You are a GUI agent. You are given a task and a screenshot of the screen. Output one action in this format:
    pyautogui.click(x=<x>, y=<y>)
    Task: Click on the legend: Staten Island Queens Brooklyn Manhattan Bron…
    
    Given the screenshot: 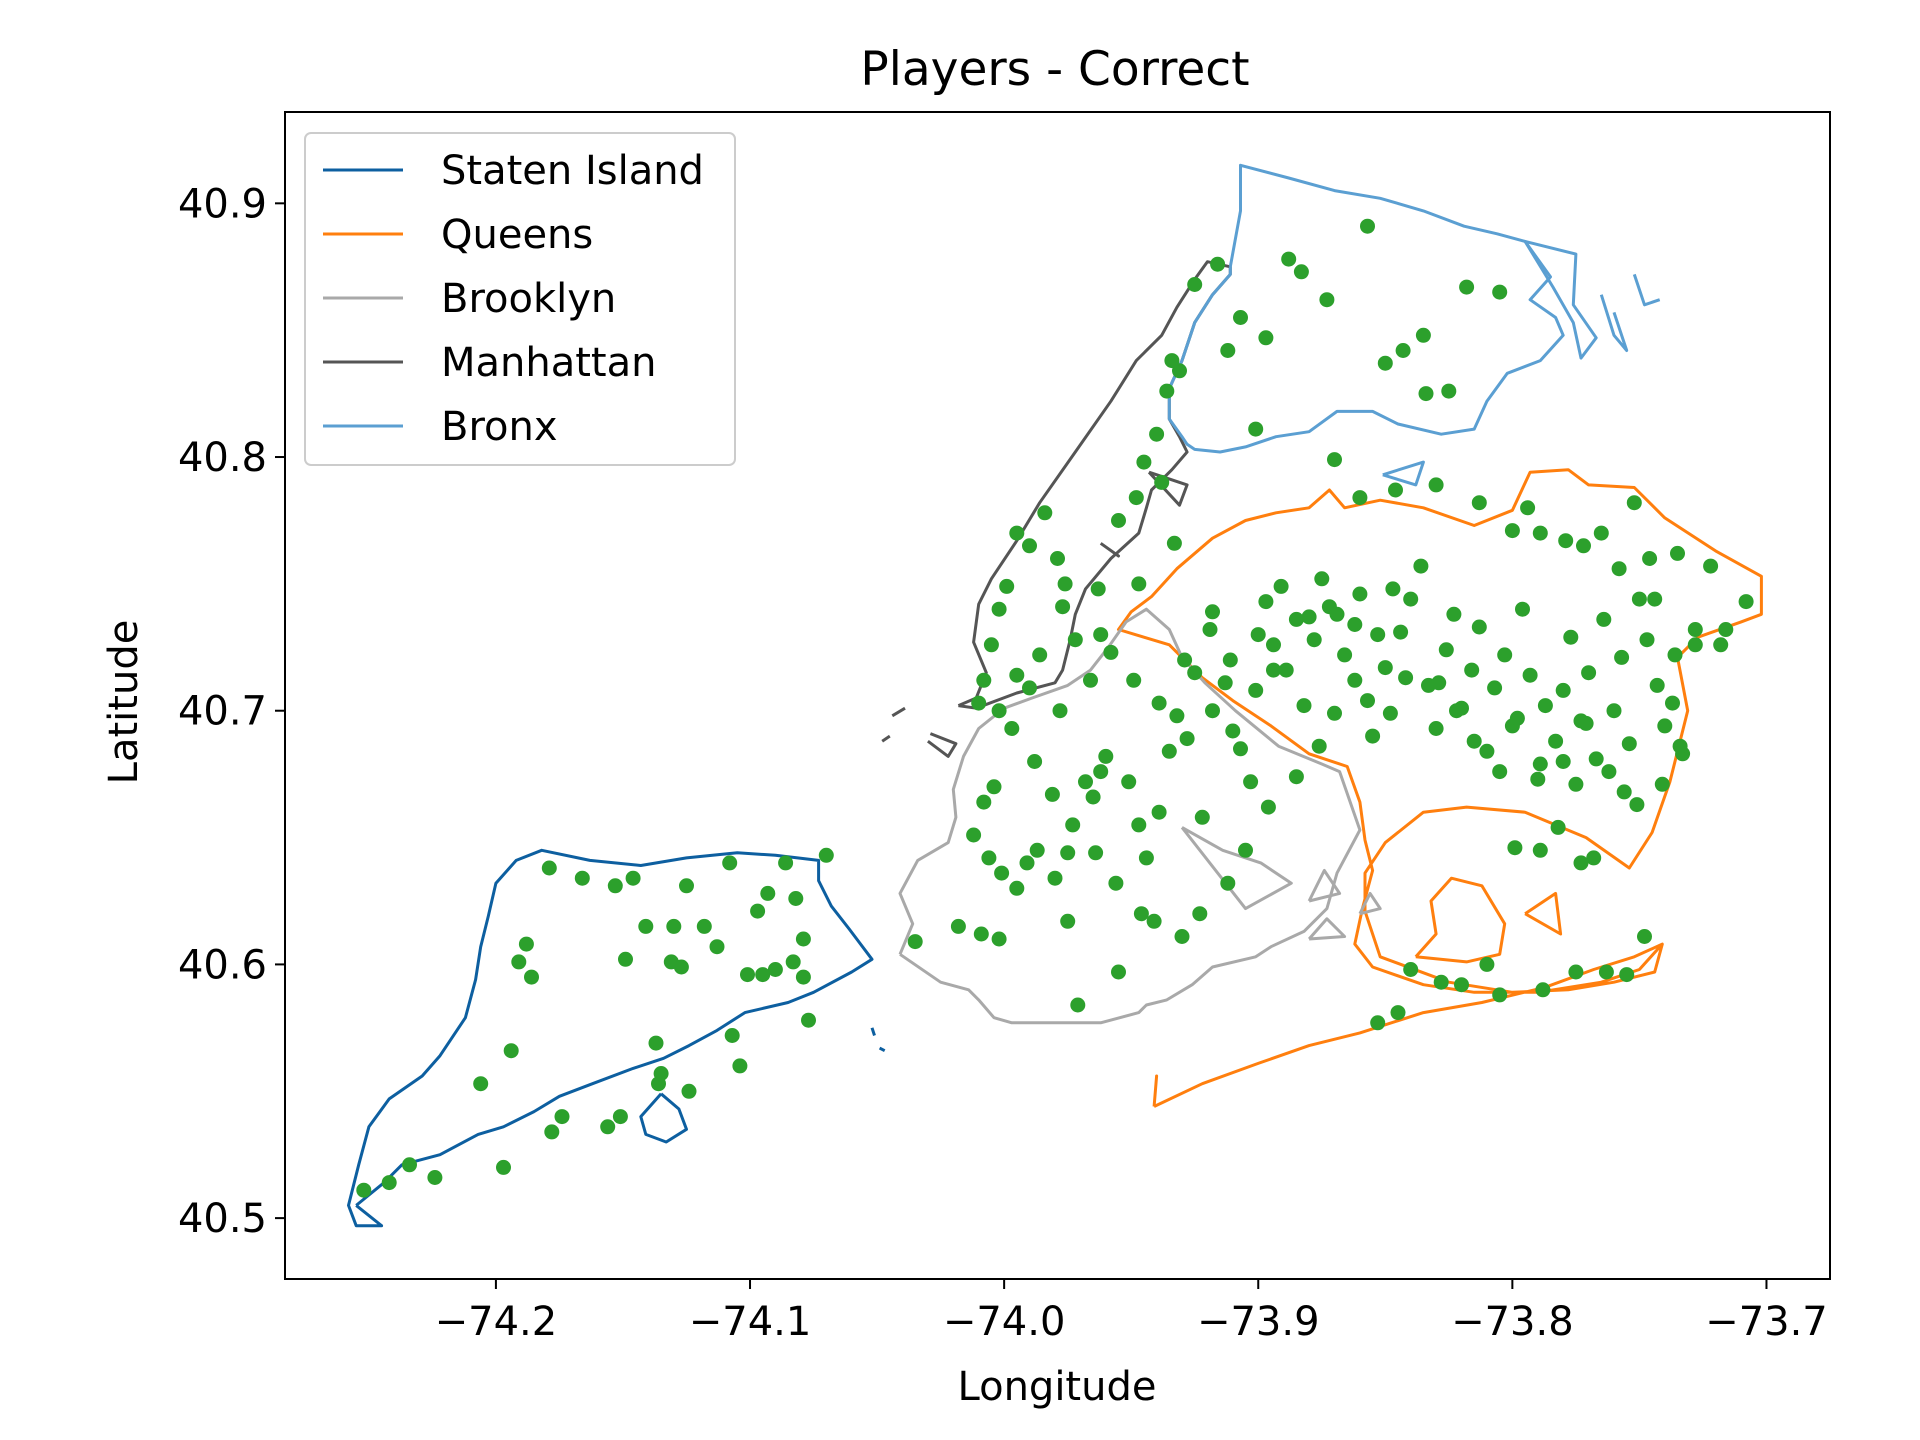 What is the action you would take?
    pyautogui.click(x=520, y=299)
    